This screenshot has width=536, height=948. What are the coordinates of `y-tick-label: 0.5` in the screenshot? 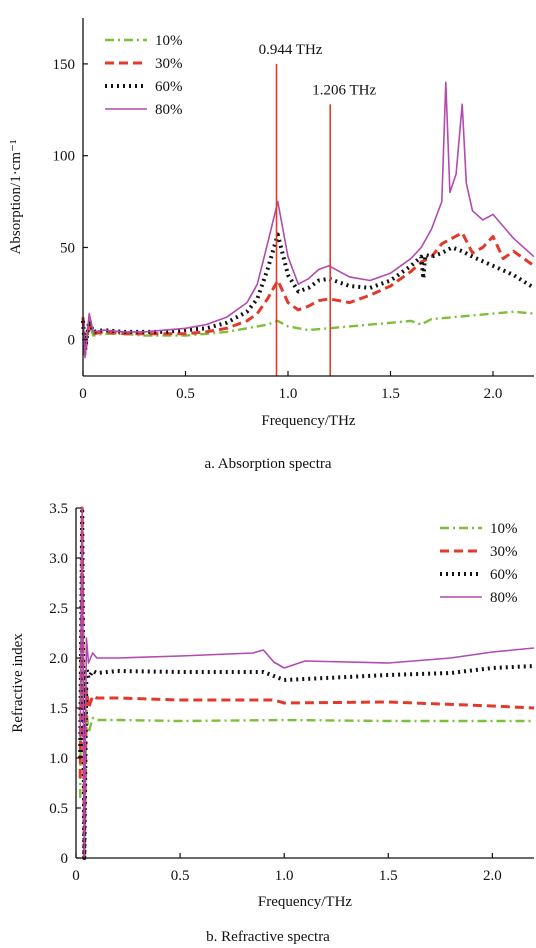 It's located at (58, 809).